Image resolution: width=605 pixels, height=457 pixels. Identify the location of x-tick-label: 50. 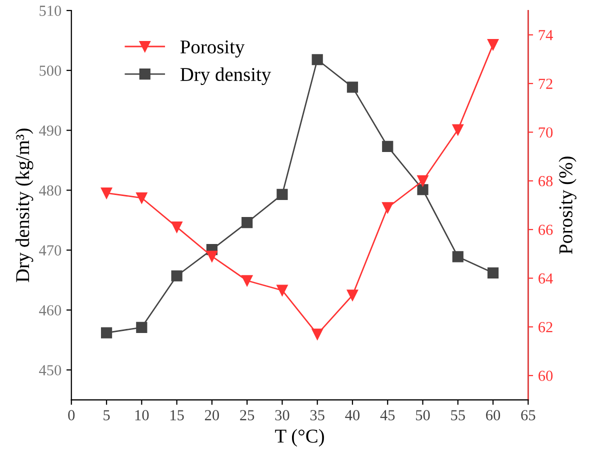
(423, 415).